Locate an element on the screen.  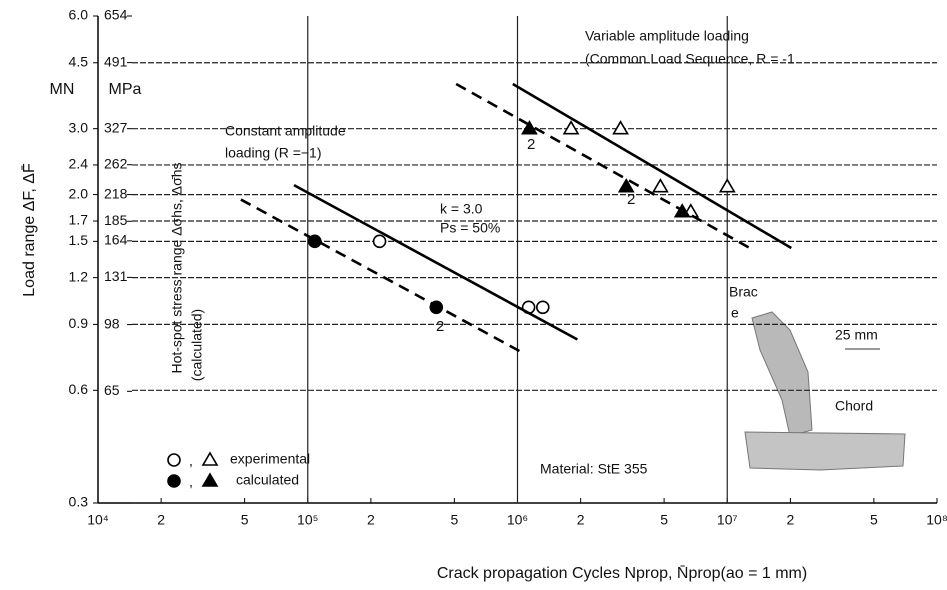
annotation: Variable amplitude loading is located at coordinates (667, 36).